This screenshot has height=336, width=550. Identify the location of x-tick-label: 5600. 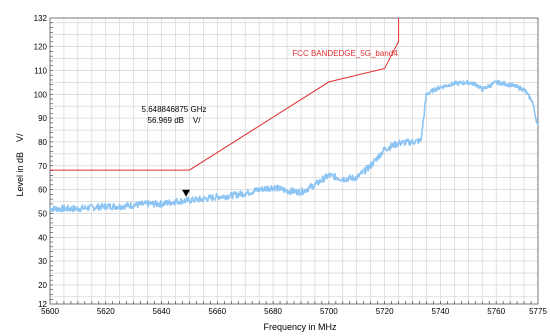
(50, 311).